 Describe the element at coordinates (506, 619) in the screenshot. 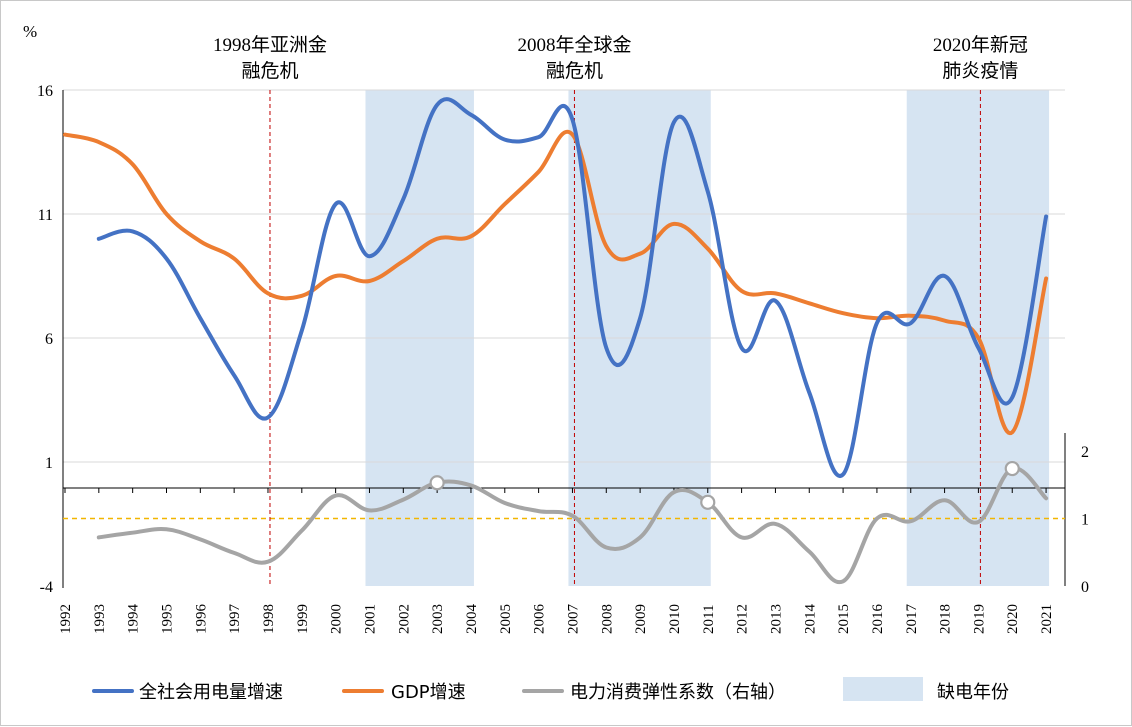

I see `x-tick-label-2005: 2005` at that location.